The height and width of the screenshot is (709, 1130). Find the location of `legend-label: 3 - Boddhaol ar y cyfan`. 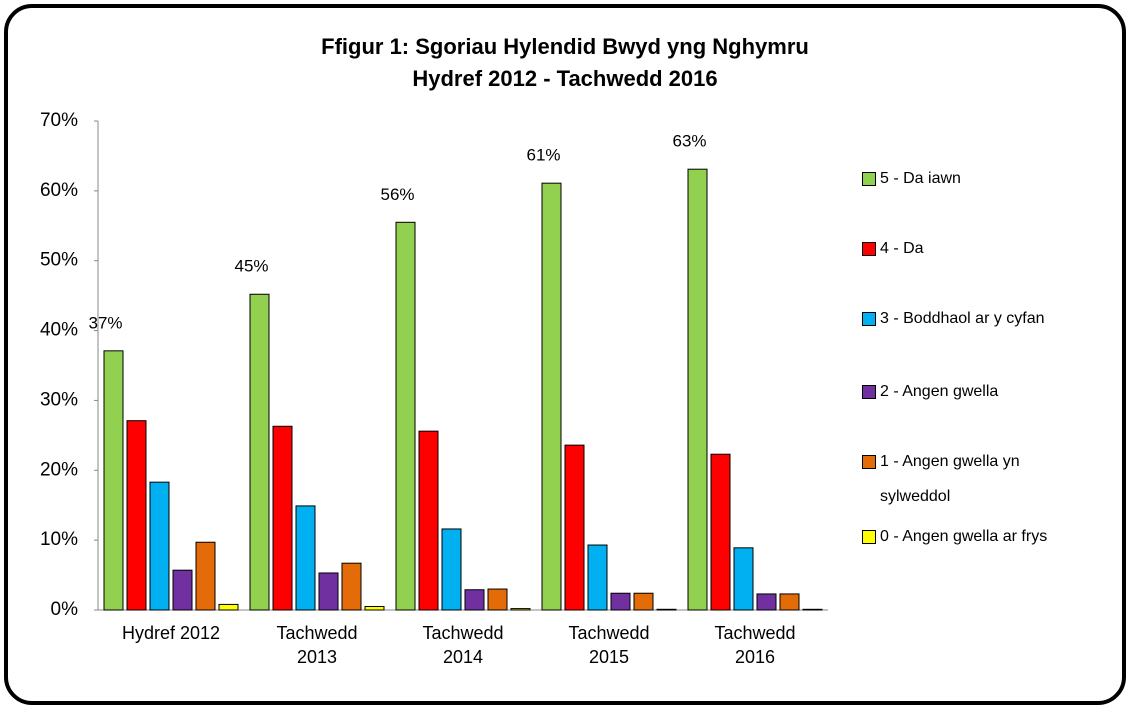

legend-label: 3 - Boddhaol ar y cyfan is located at coordinates (962, 318).